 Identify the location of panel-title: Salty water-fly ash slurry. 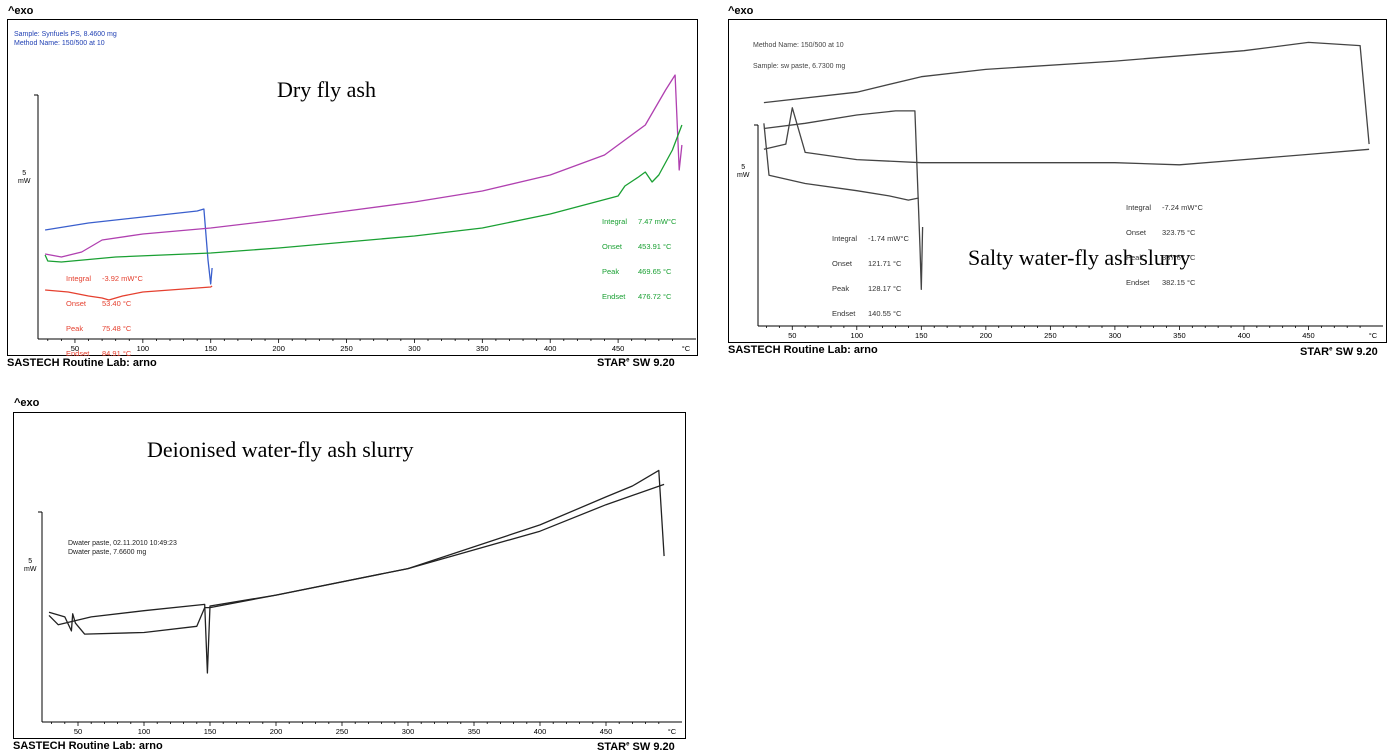
(1079, 257).